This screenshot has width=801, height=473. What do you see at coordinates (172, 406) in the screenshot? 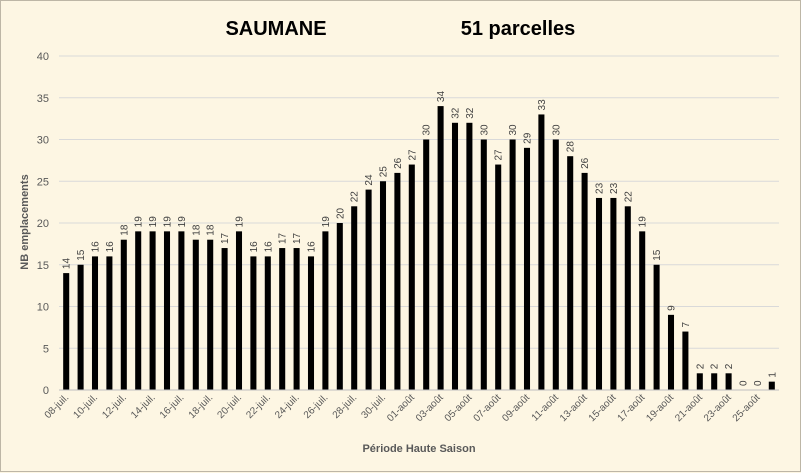
I see `x-tick-label: 16-juil.` at bounding box center [172, 406].